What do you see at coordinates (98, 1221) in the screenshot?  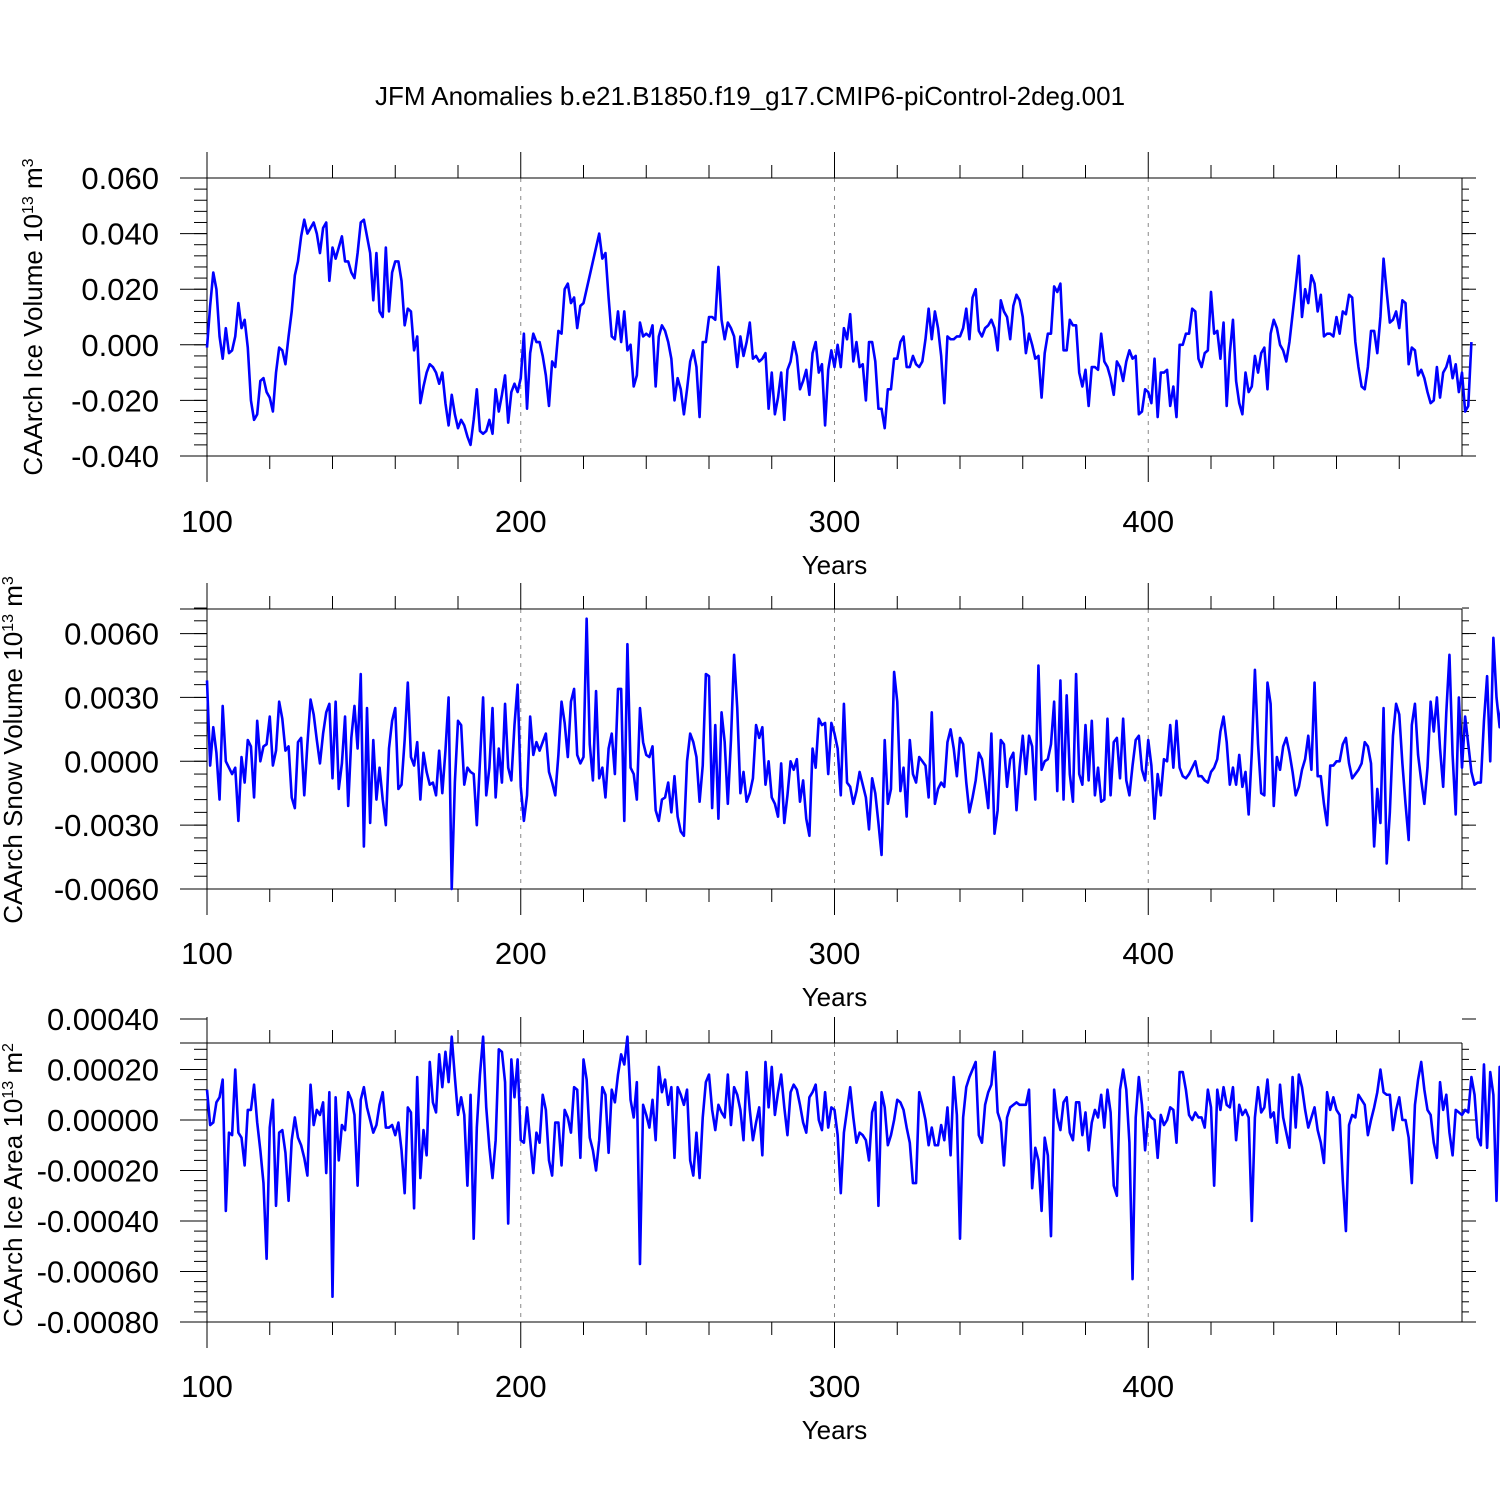 I see `y-tick-label: -0.00040` at bounding box center [98, 1221].